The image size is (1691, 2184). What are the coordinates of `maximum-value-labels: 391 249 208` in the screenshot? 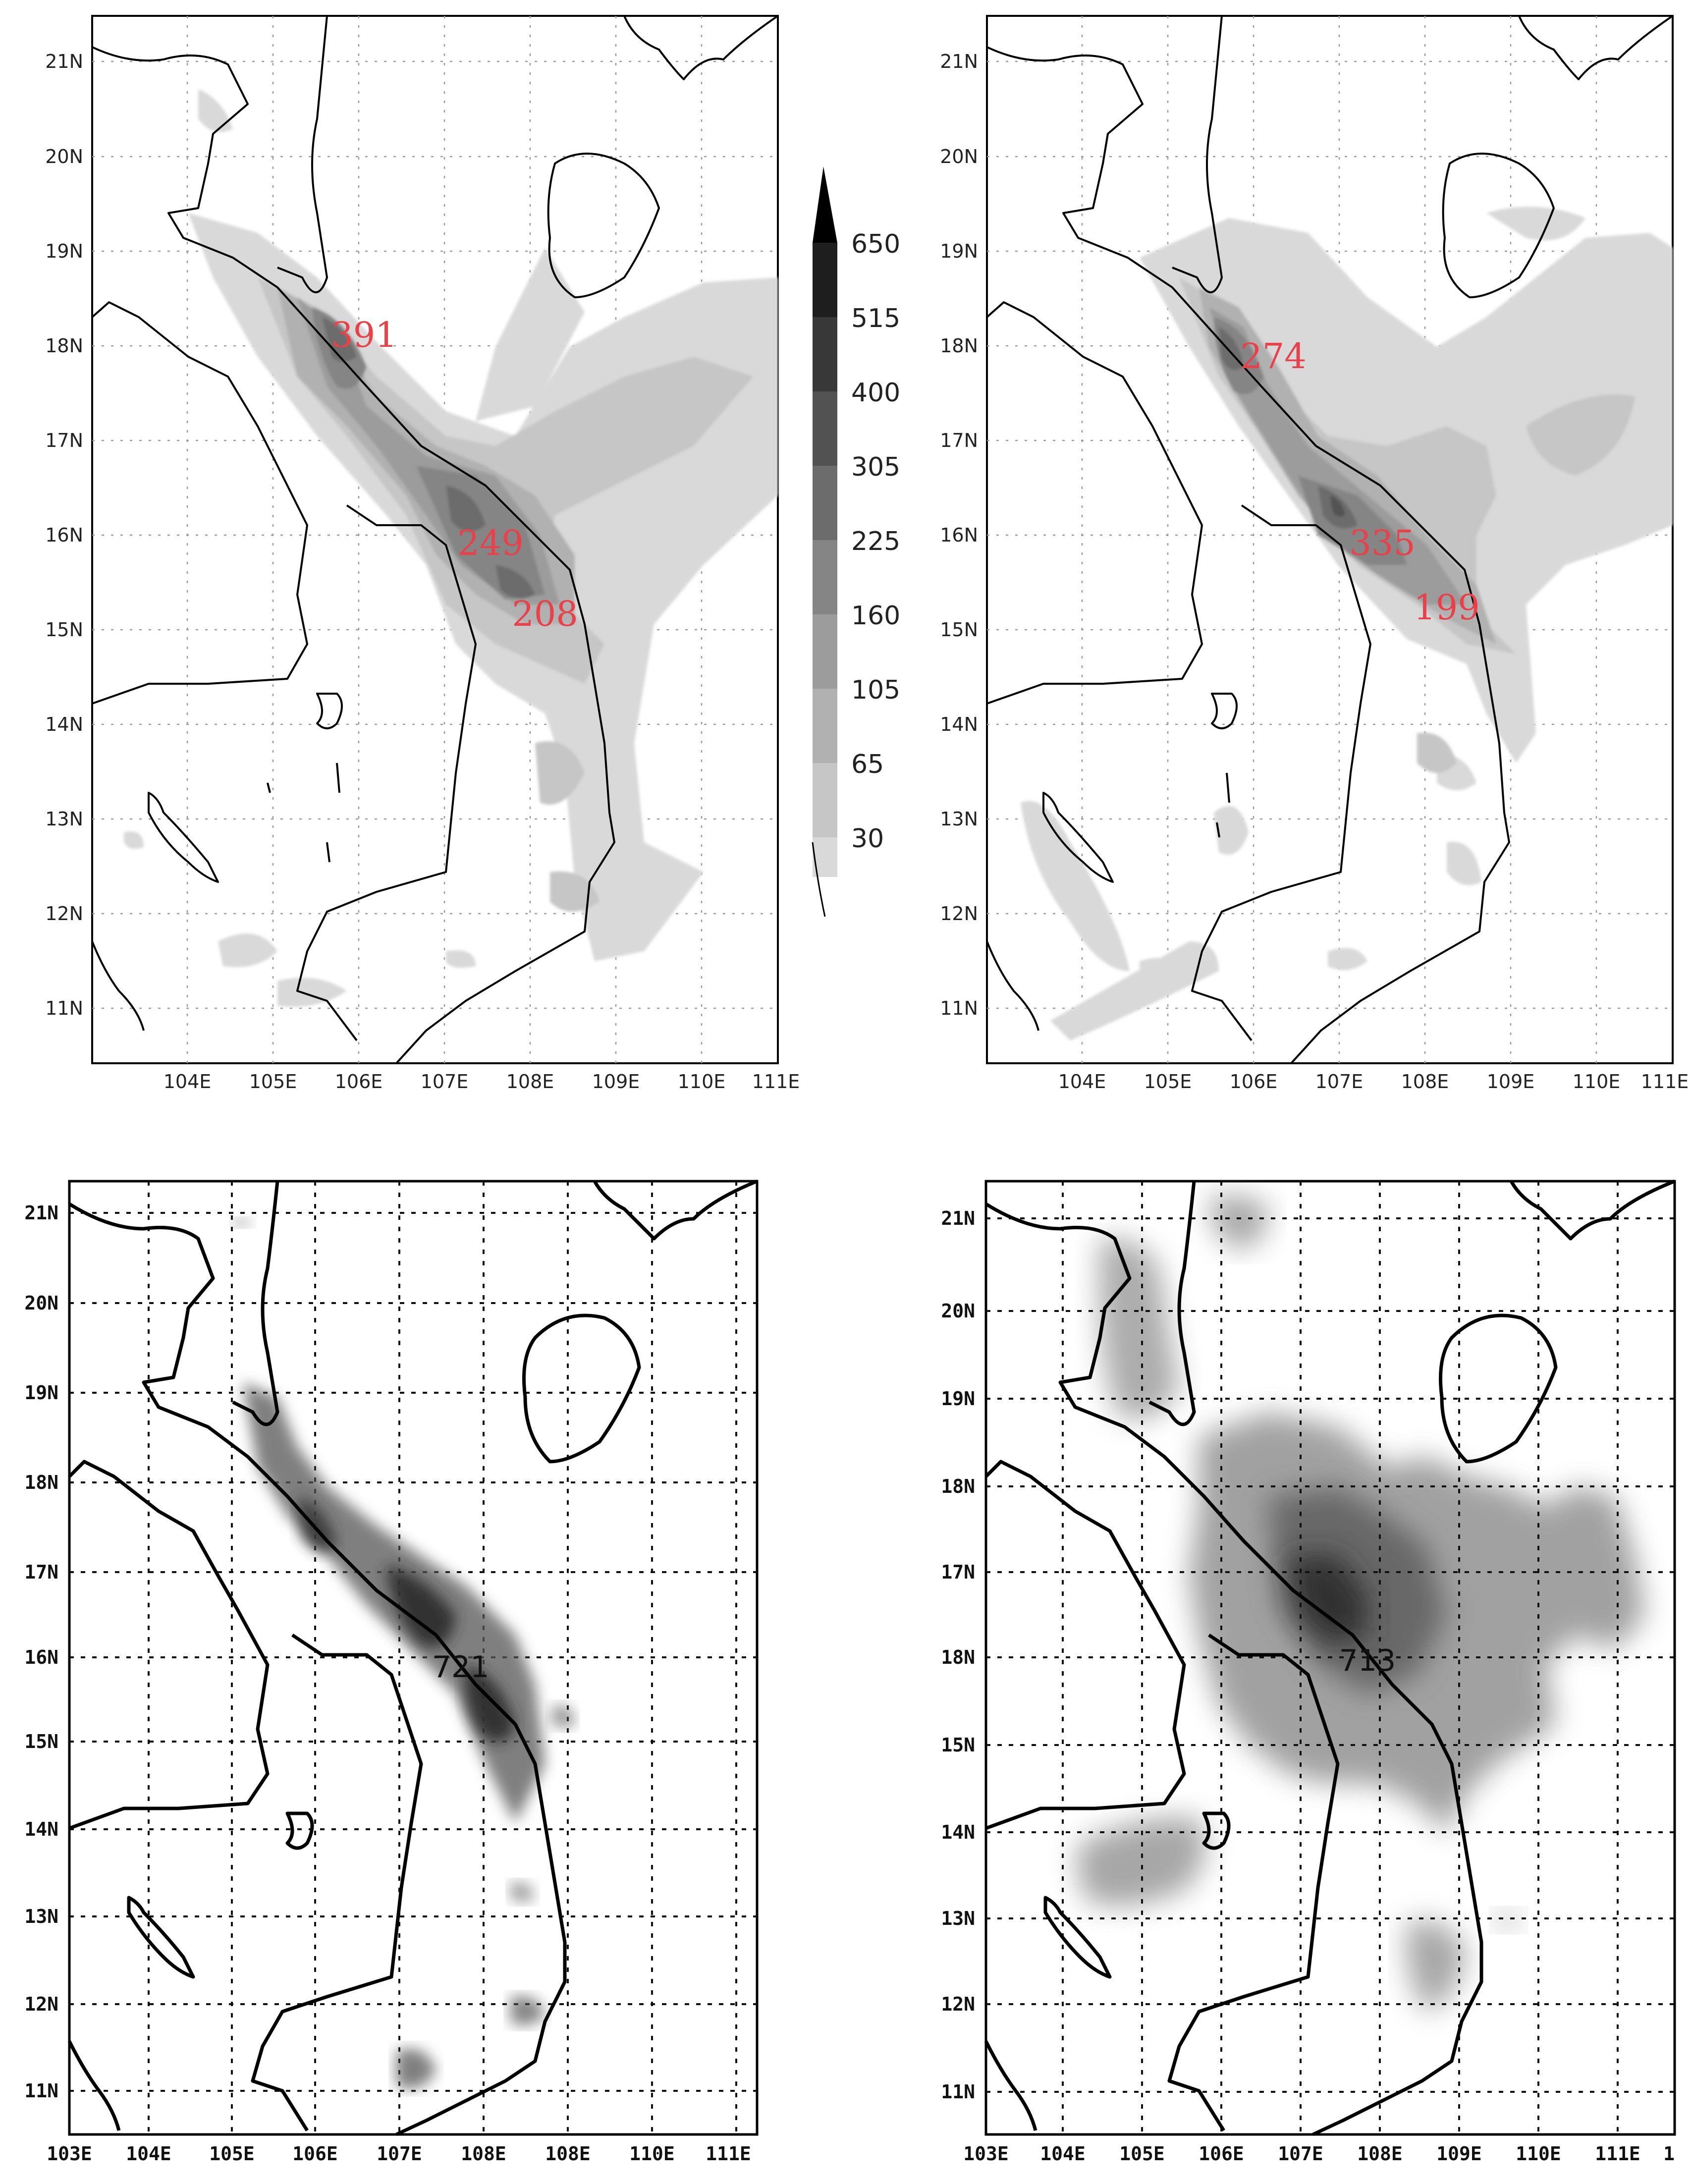 It's located at (454, 474).